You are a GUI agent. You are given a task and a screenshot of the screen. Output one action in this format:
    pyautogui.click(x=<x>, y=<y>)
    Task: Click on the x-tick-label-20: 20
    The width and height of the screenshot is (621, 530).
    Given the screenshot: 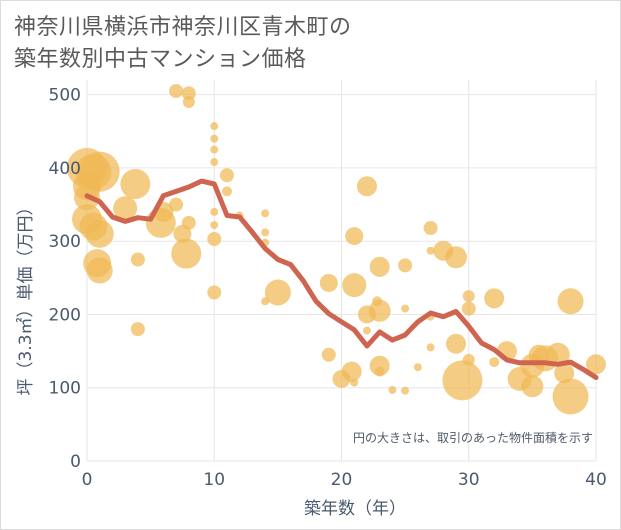 What is the action you would take?
    pyautogui.click(x=342, y=480)
    